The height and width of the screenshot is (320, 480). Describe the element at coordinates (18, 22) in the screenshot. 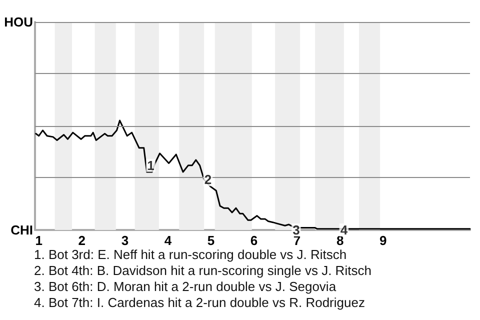

I see `text: HOU` at that location.